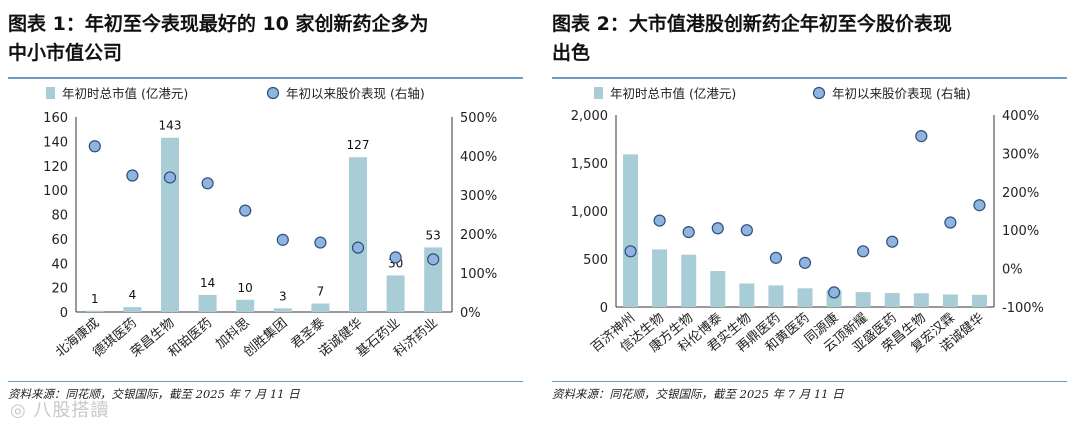  Describe the element at coordinates (207, 283) in the screenshot. I see `bar-data-label: 14` at that location.